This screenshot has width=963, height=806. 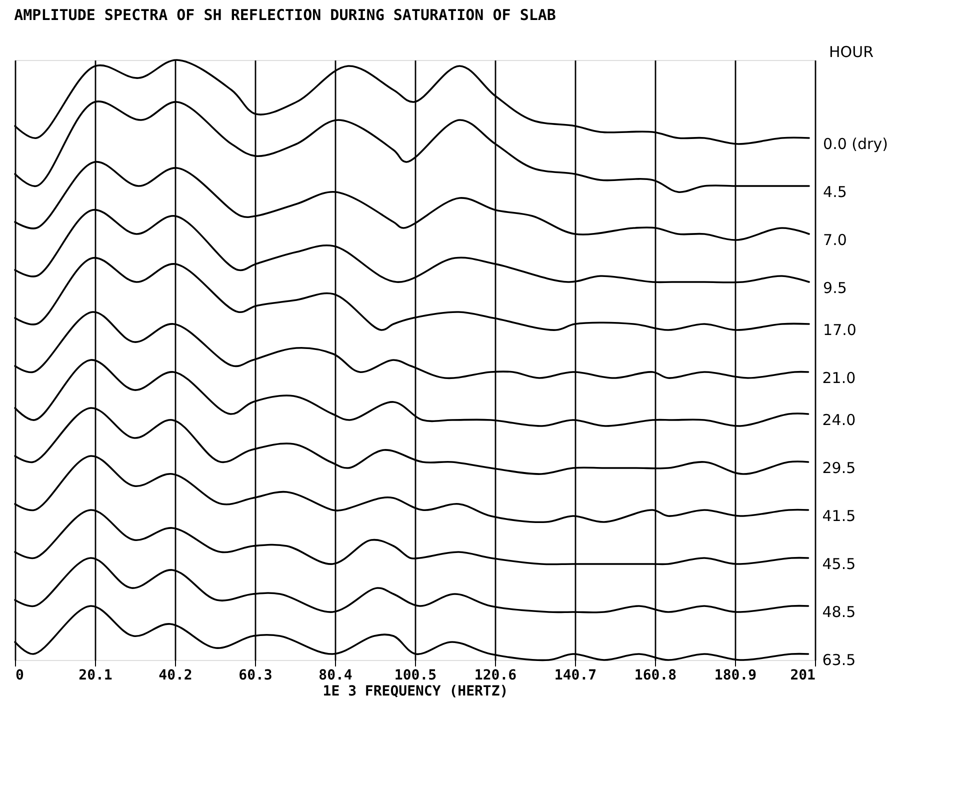 I want to click on series-label: 29.5, so click(x=839, y=468).